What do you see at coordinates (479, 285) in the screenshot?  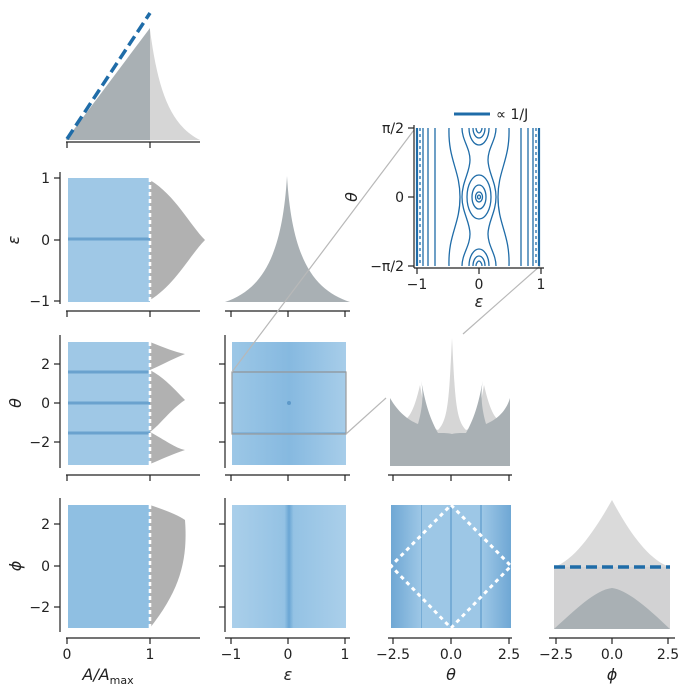 I see `inset-xtick-0: 0` at bounding box center [479, 285].